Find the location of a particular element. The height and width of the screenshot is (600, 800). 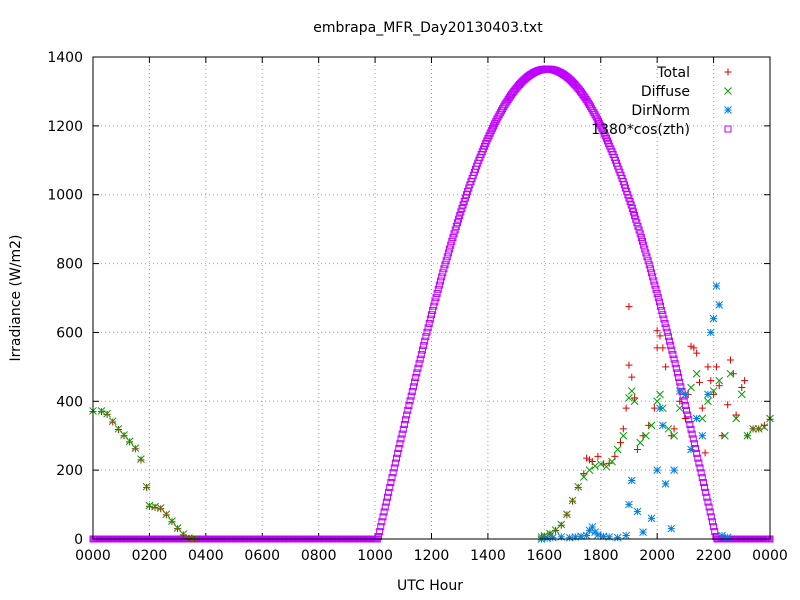

x-tick-label: 0600 is located at coordinates (262, 556).